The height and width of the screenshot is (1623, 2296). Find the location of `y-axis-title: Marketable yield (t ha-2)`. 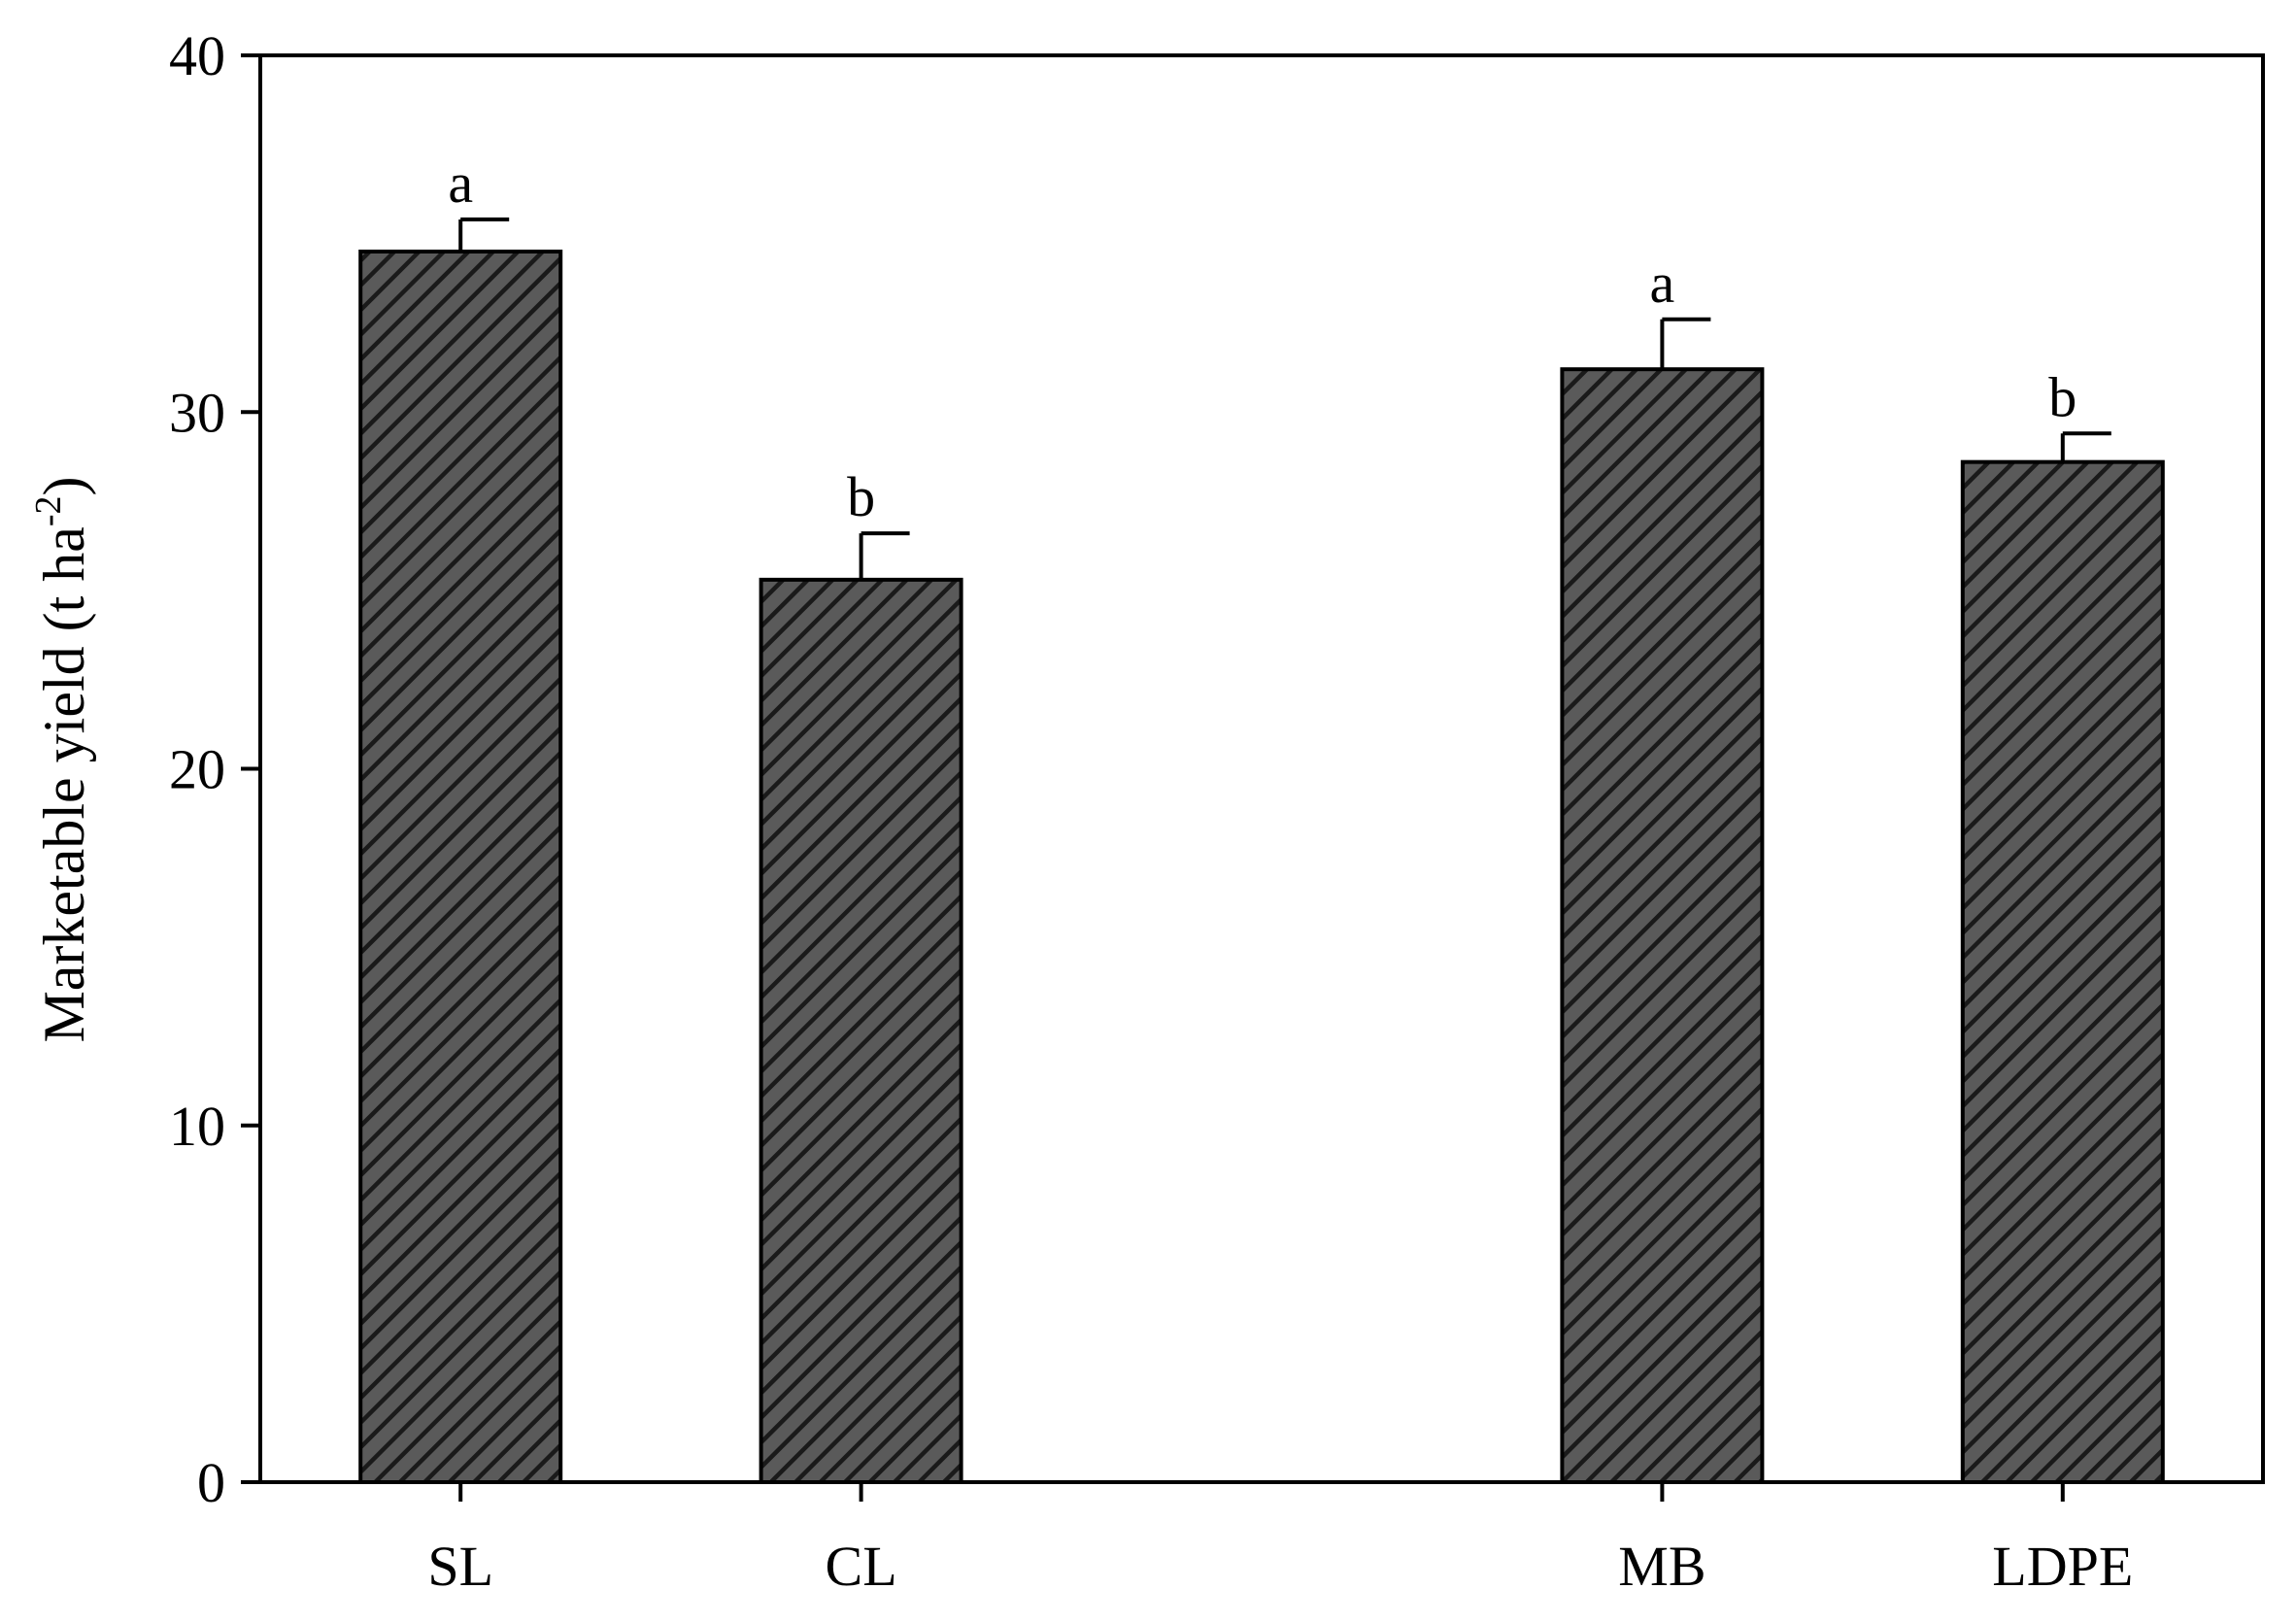

y-axis-title: Marketable yield (t ha-2) is located at coordinates (62, 759).